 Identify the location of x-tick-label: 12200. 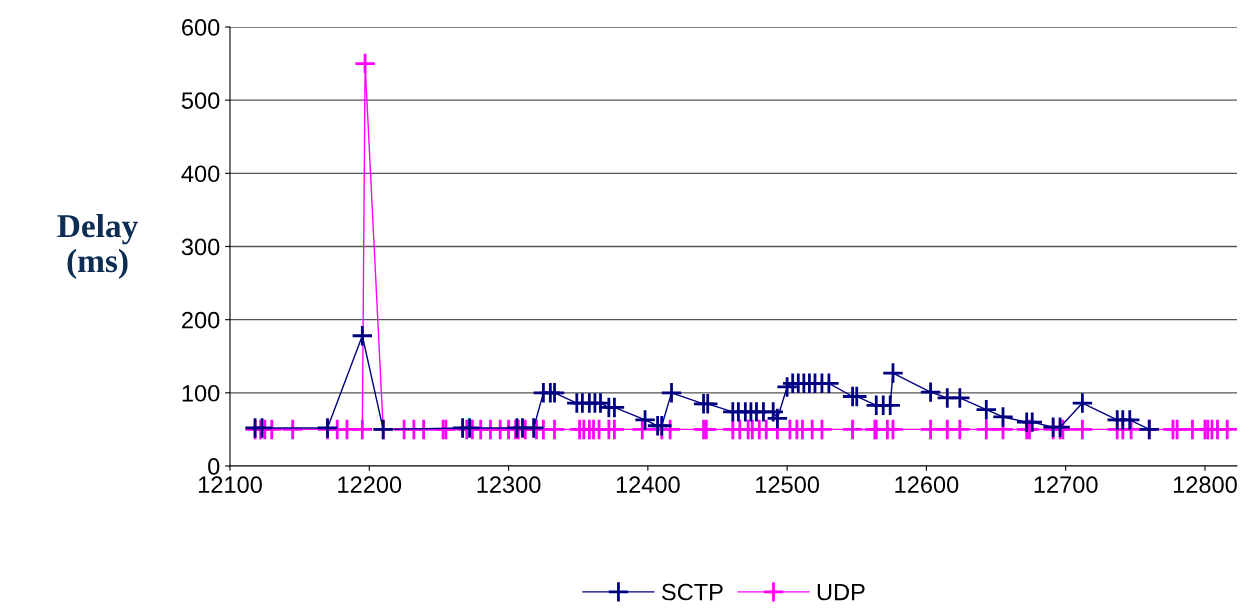
(370, 485).